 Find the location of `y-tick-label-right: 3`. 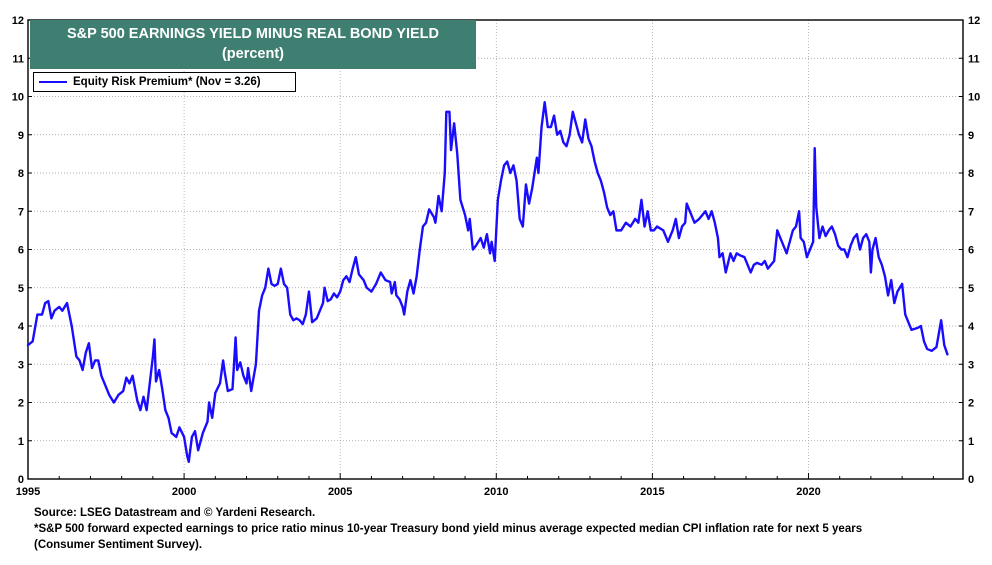

y-tick-label-right: 3 is located at coordinates (971, 365).